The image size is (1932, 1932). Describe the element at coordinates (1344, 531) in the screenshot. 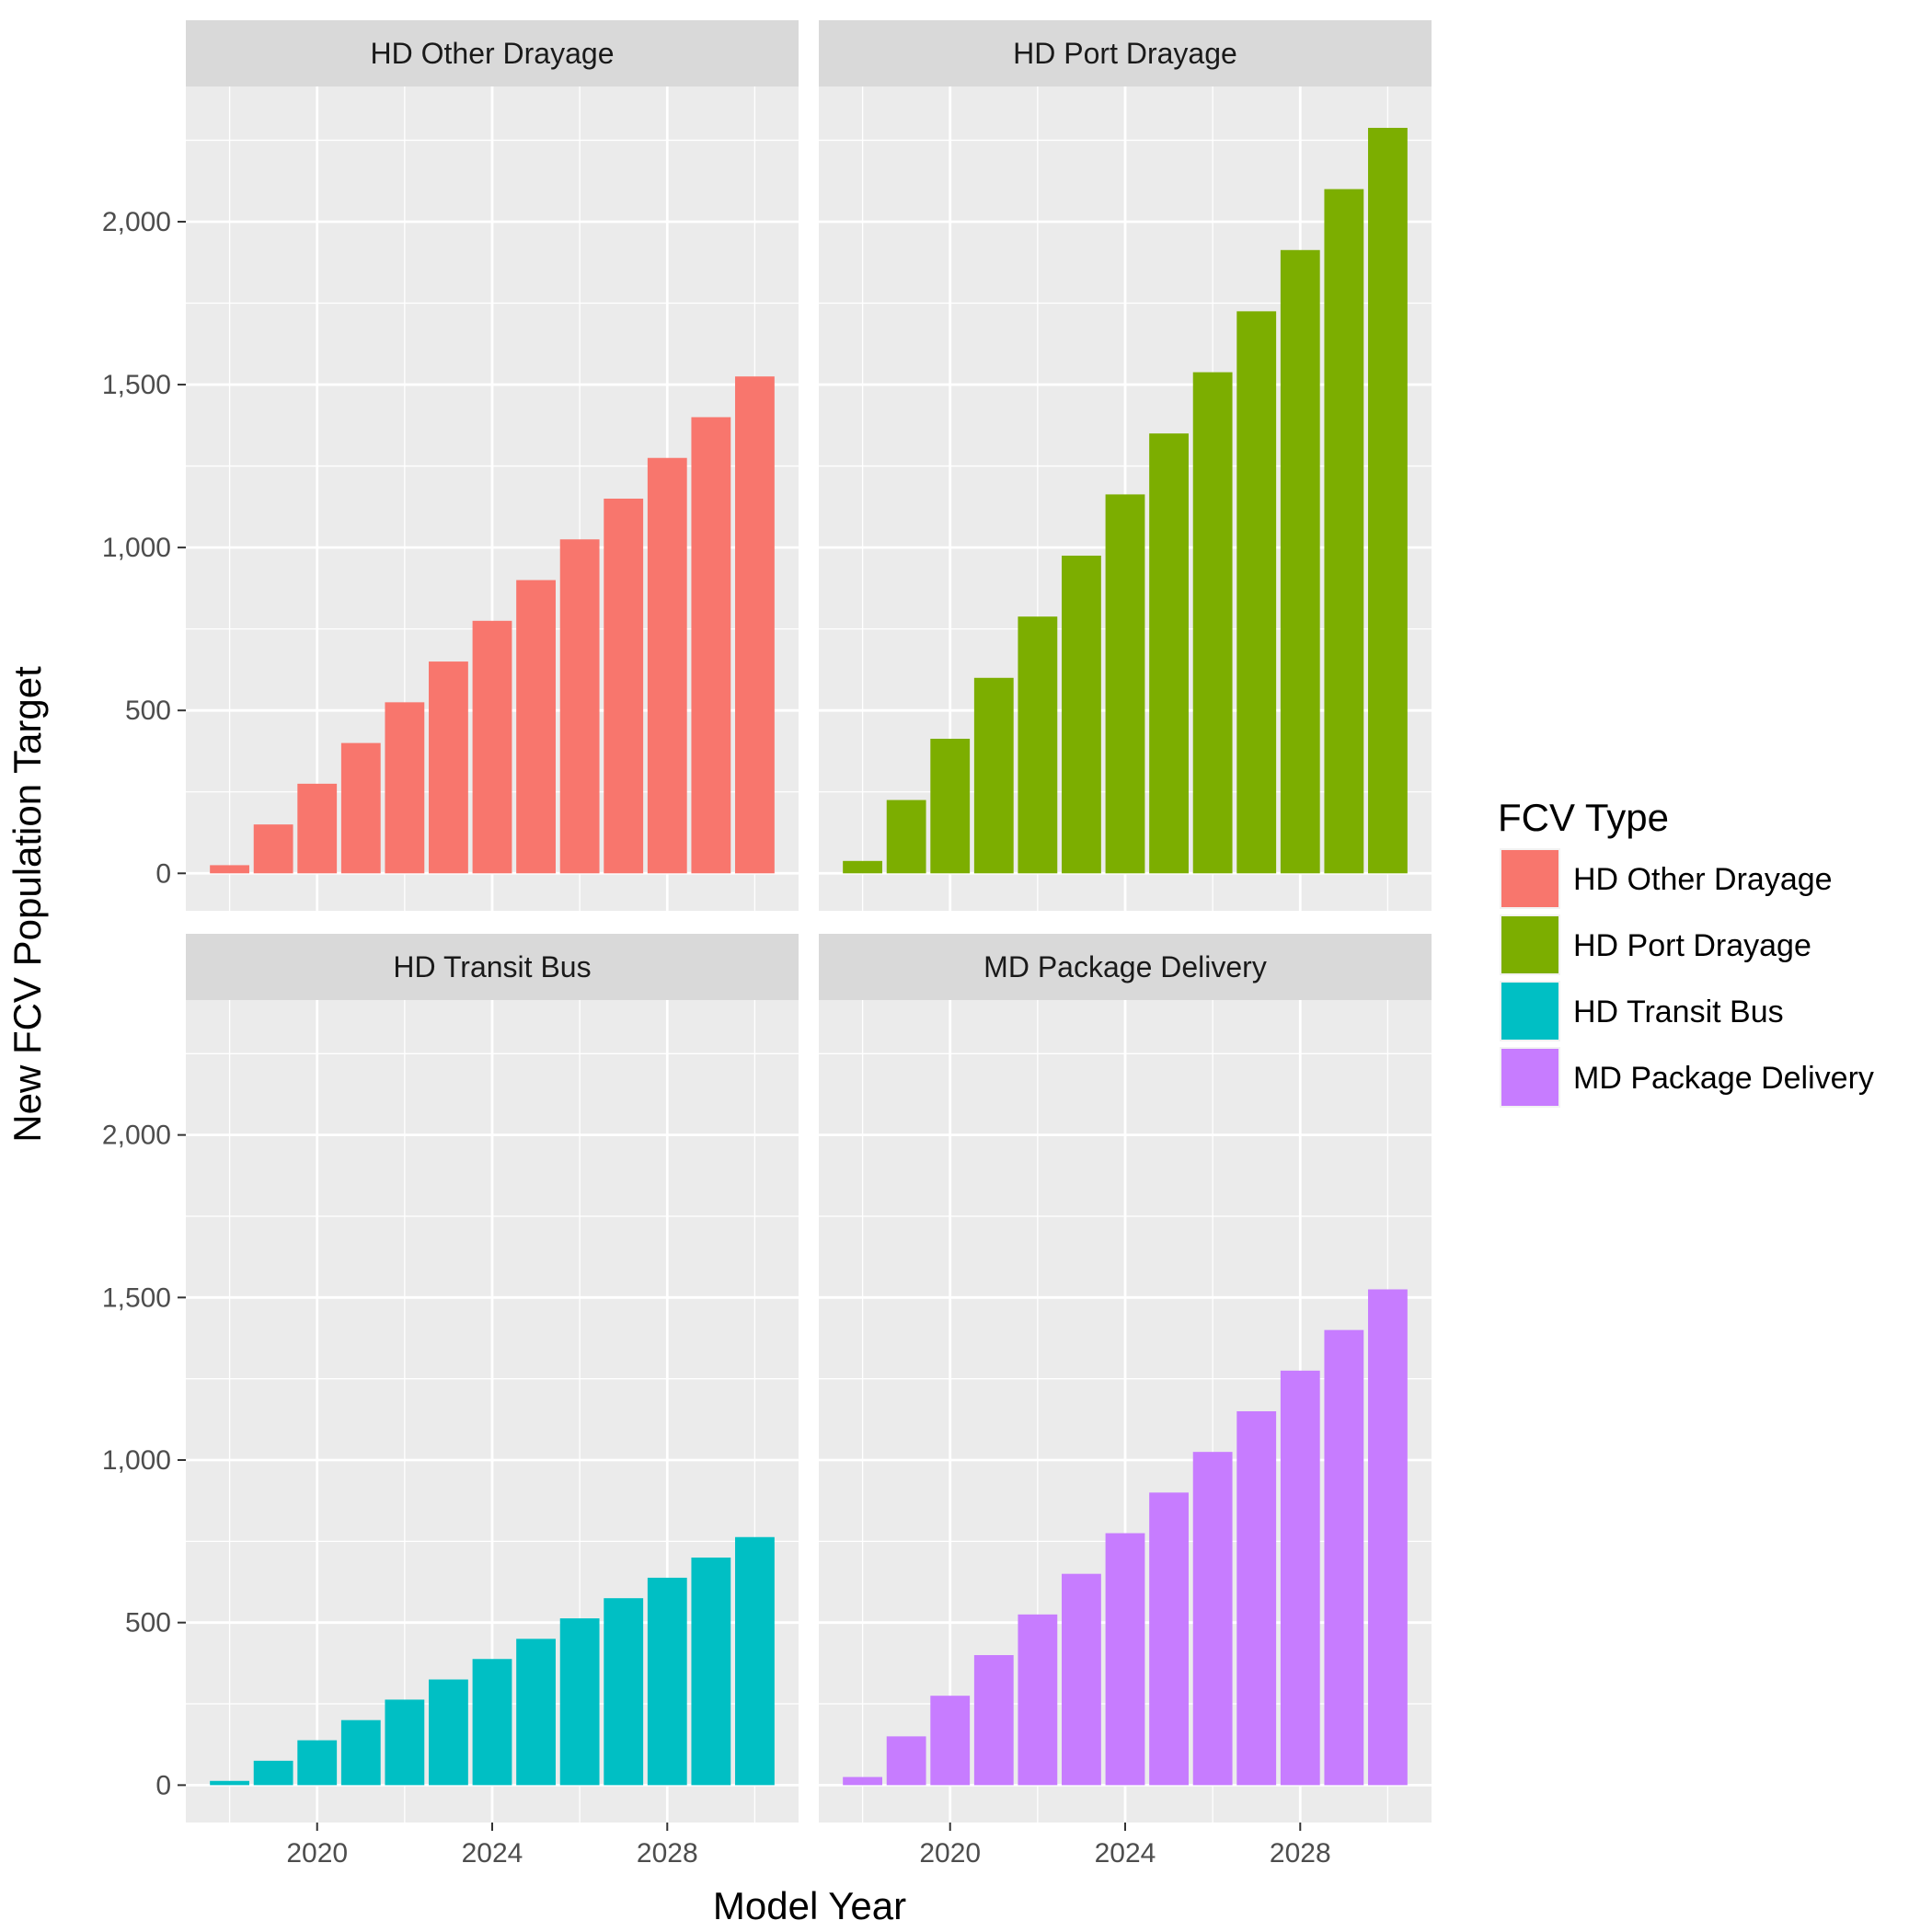

I see `bar-hd-port-drayage-2029` at that location.